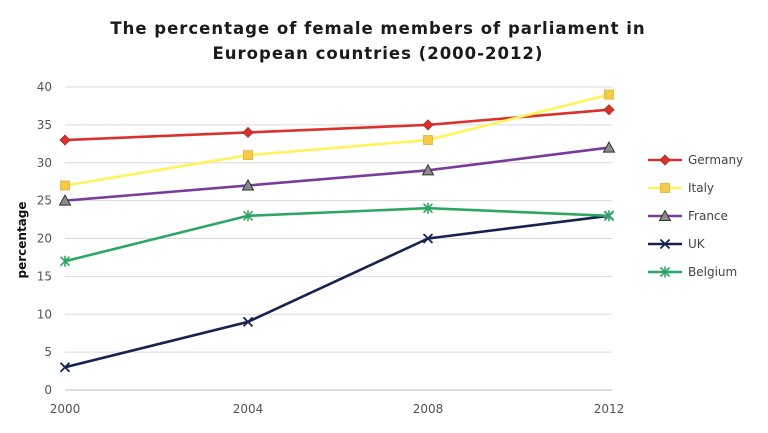 Image resolution: width=768 pixels, height=433 pixels. I want to click on y-tick-label: 5, so click(48, 352).